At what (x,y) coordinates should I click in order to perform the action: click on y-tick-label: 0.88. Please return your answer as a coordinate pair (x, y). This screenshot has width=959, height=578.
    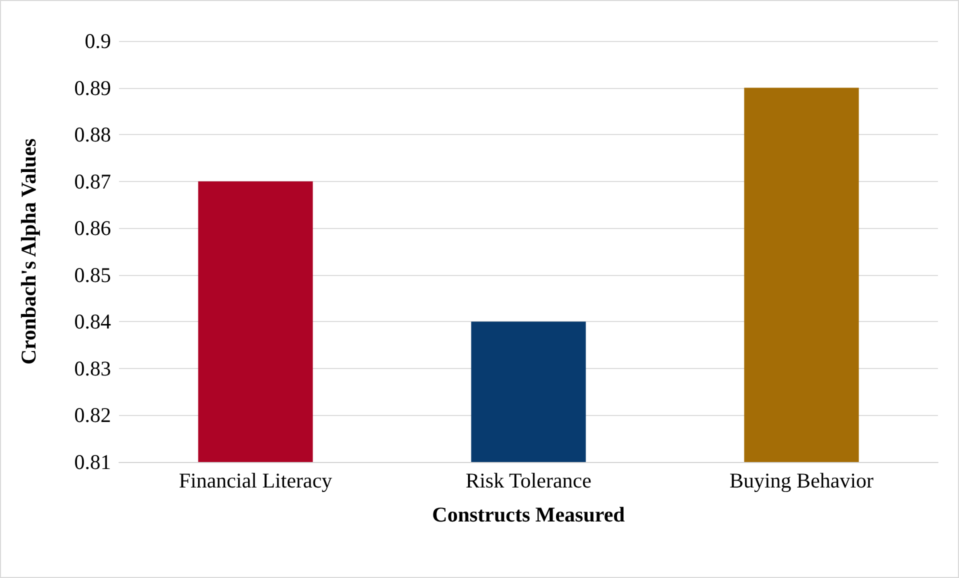
    Looking at the image, I should click on (92, 134).